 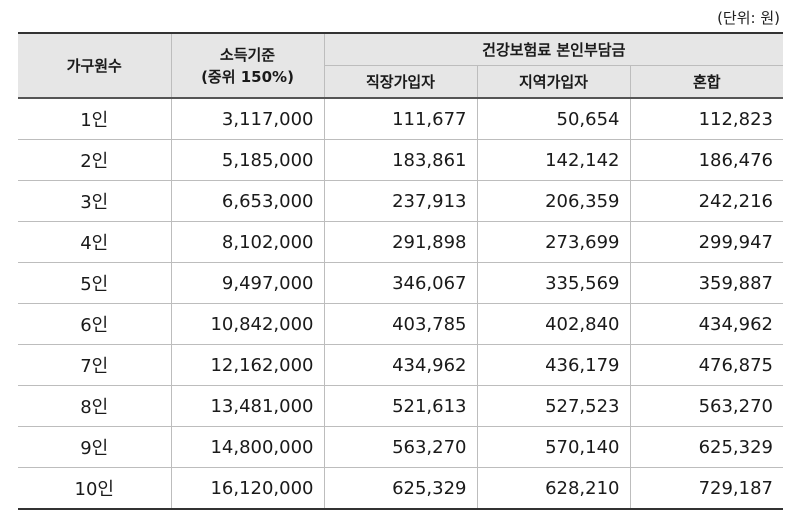 I want to click on cell-household: 6인, so click(x=95, y=324).